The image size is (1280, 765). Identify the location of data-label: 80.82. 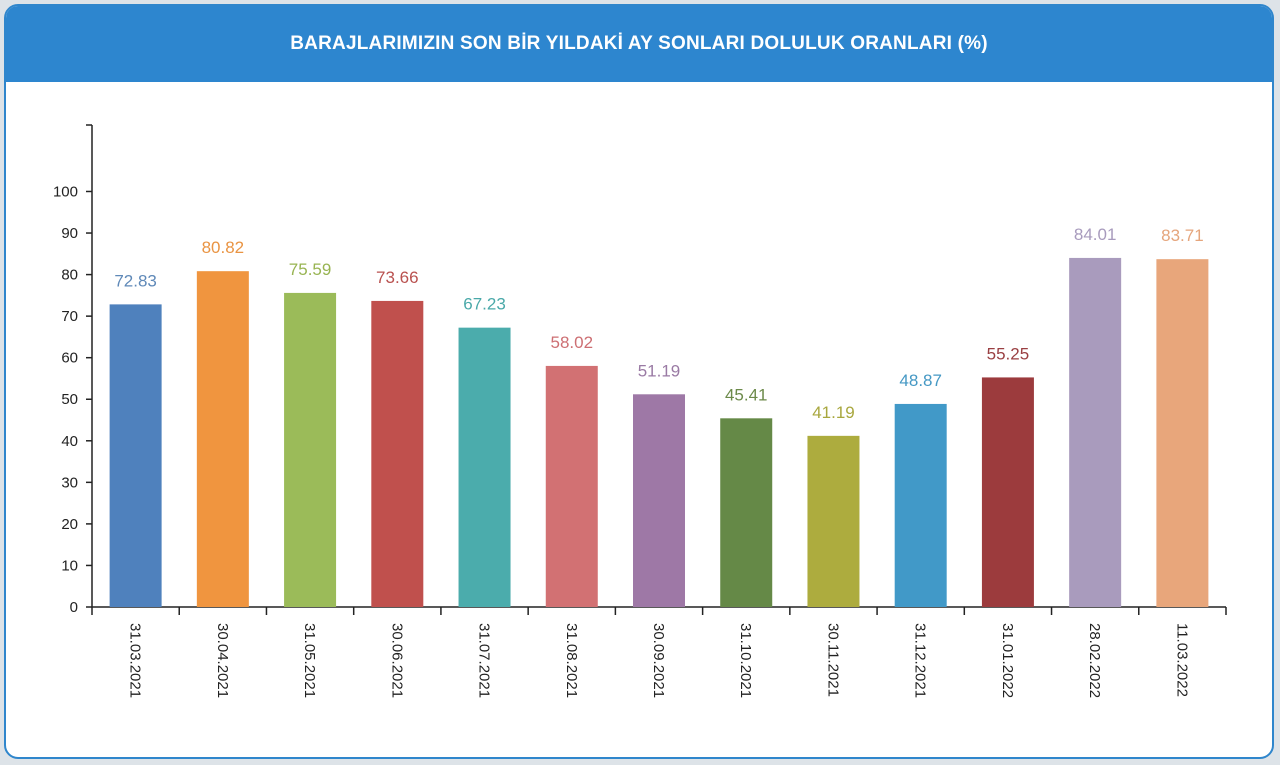
(223, 247).